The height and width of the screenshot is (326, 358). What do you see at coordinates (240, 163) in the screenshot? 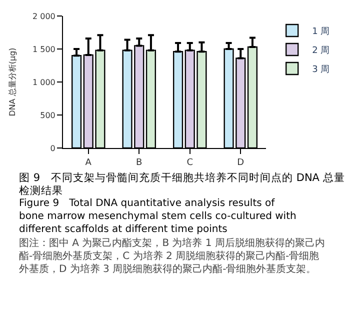
I see `x-tick-label: D` at bounding box center [240, 163].